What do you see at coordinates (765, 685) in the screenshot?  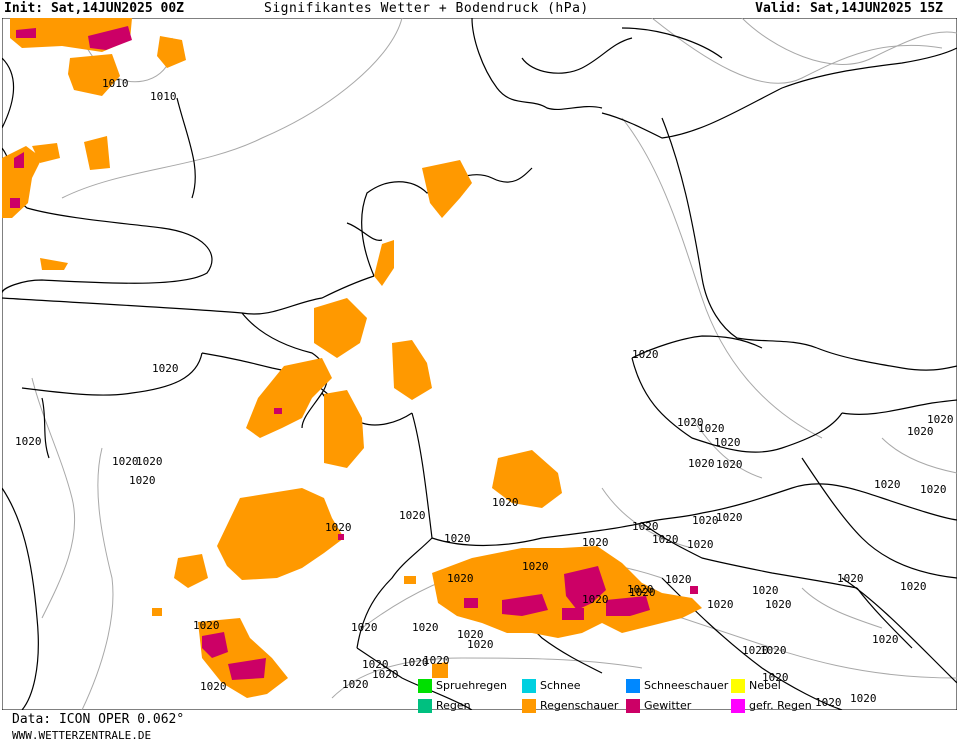 I see `legend-label: Nebel` at bounding box center [765, 685].